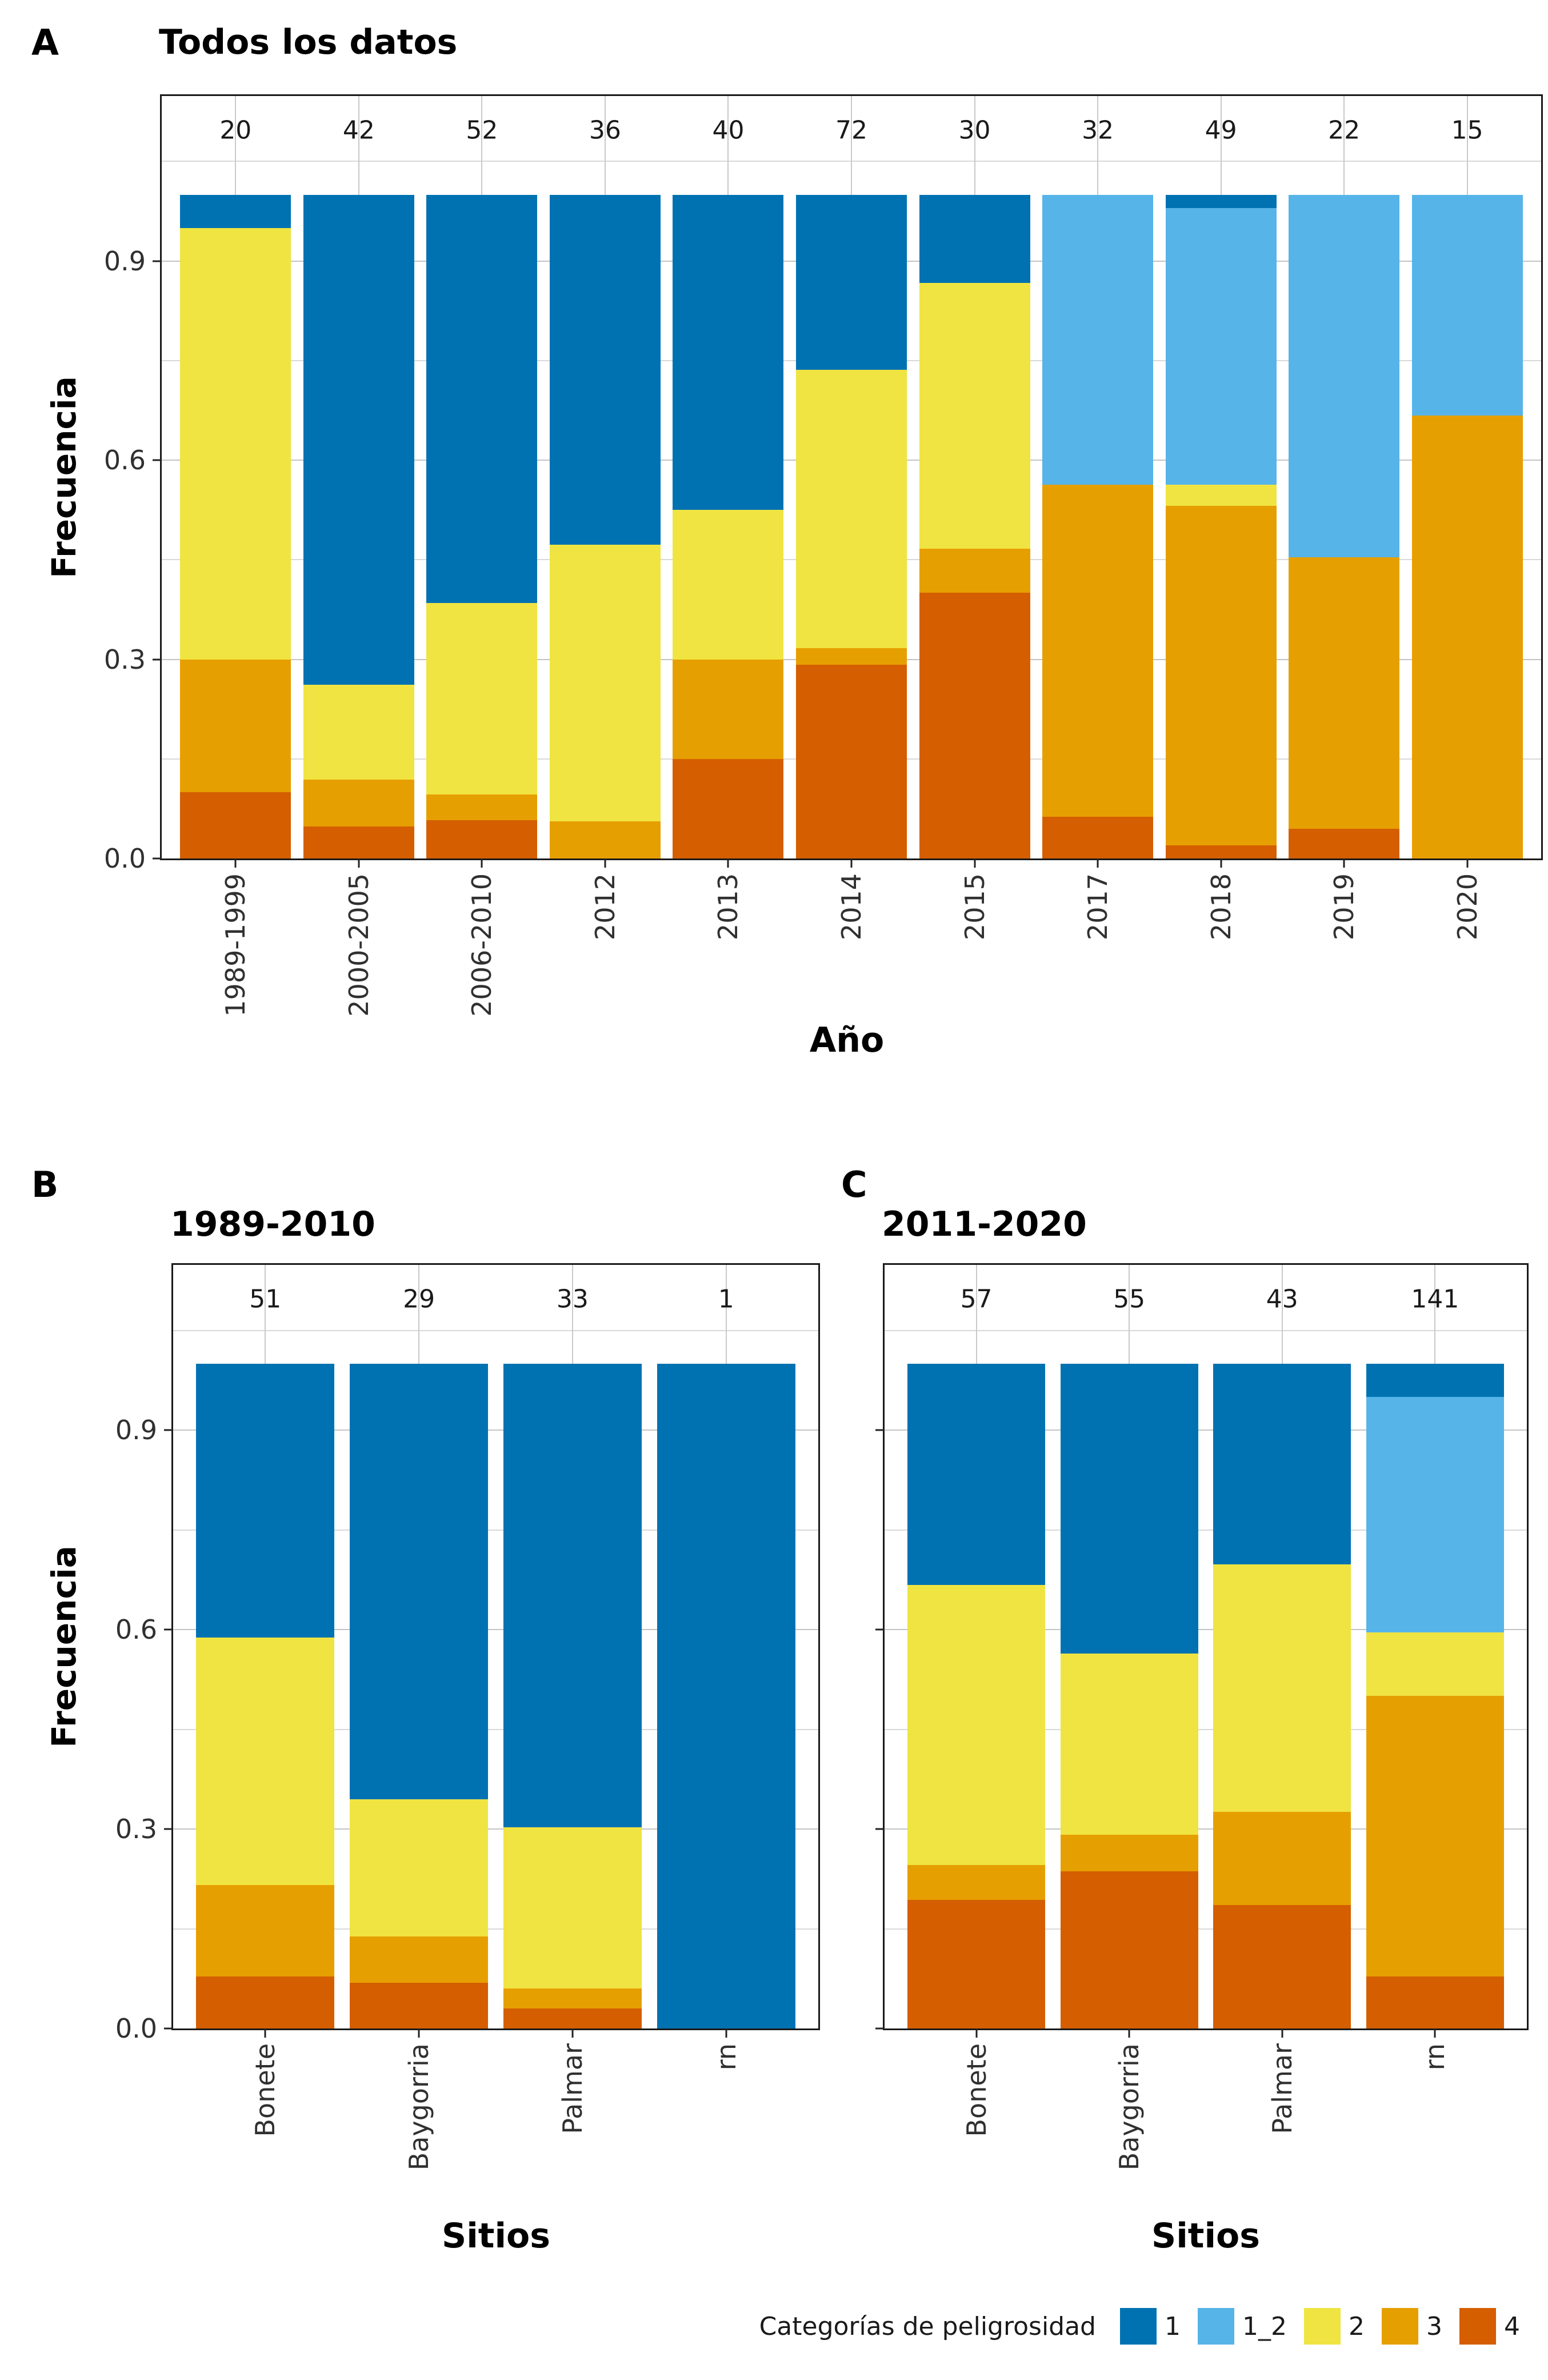  I want to click on count-label: 55, so click(1129, 1299).